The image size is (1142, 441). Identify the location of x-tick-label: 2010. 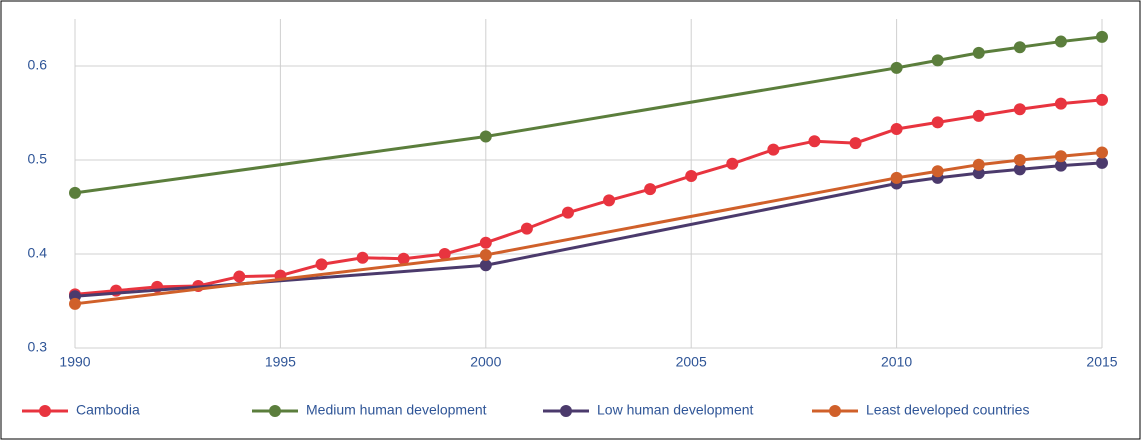
(896, 362).